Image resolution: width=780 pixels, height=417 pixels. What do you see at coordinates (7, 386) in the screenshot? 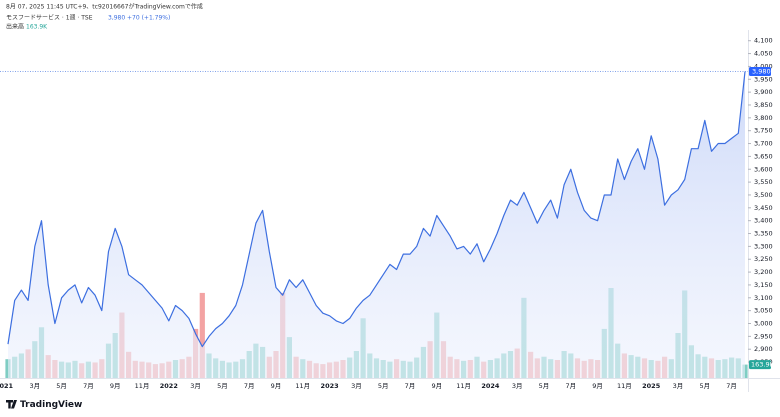
I see `x-tick-label: 2021` at bounding box center [7, 386].